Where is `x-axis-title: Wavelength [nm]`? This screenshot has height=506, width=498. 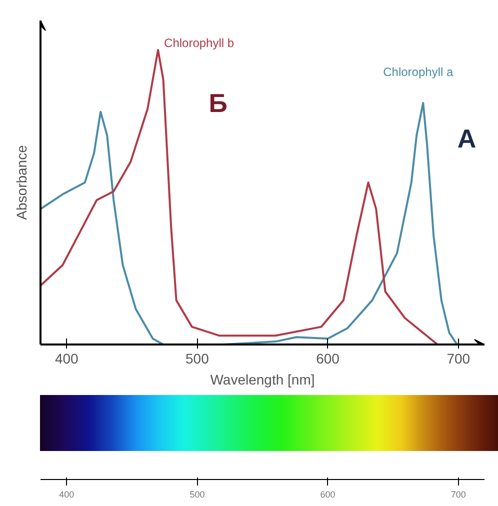
x-axis-title: Wavelength [nm] is located at coordinates (262, 380).